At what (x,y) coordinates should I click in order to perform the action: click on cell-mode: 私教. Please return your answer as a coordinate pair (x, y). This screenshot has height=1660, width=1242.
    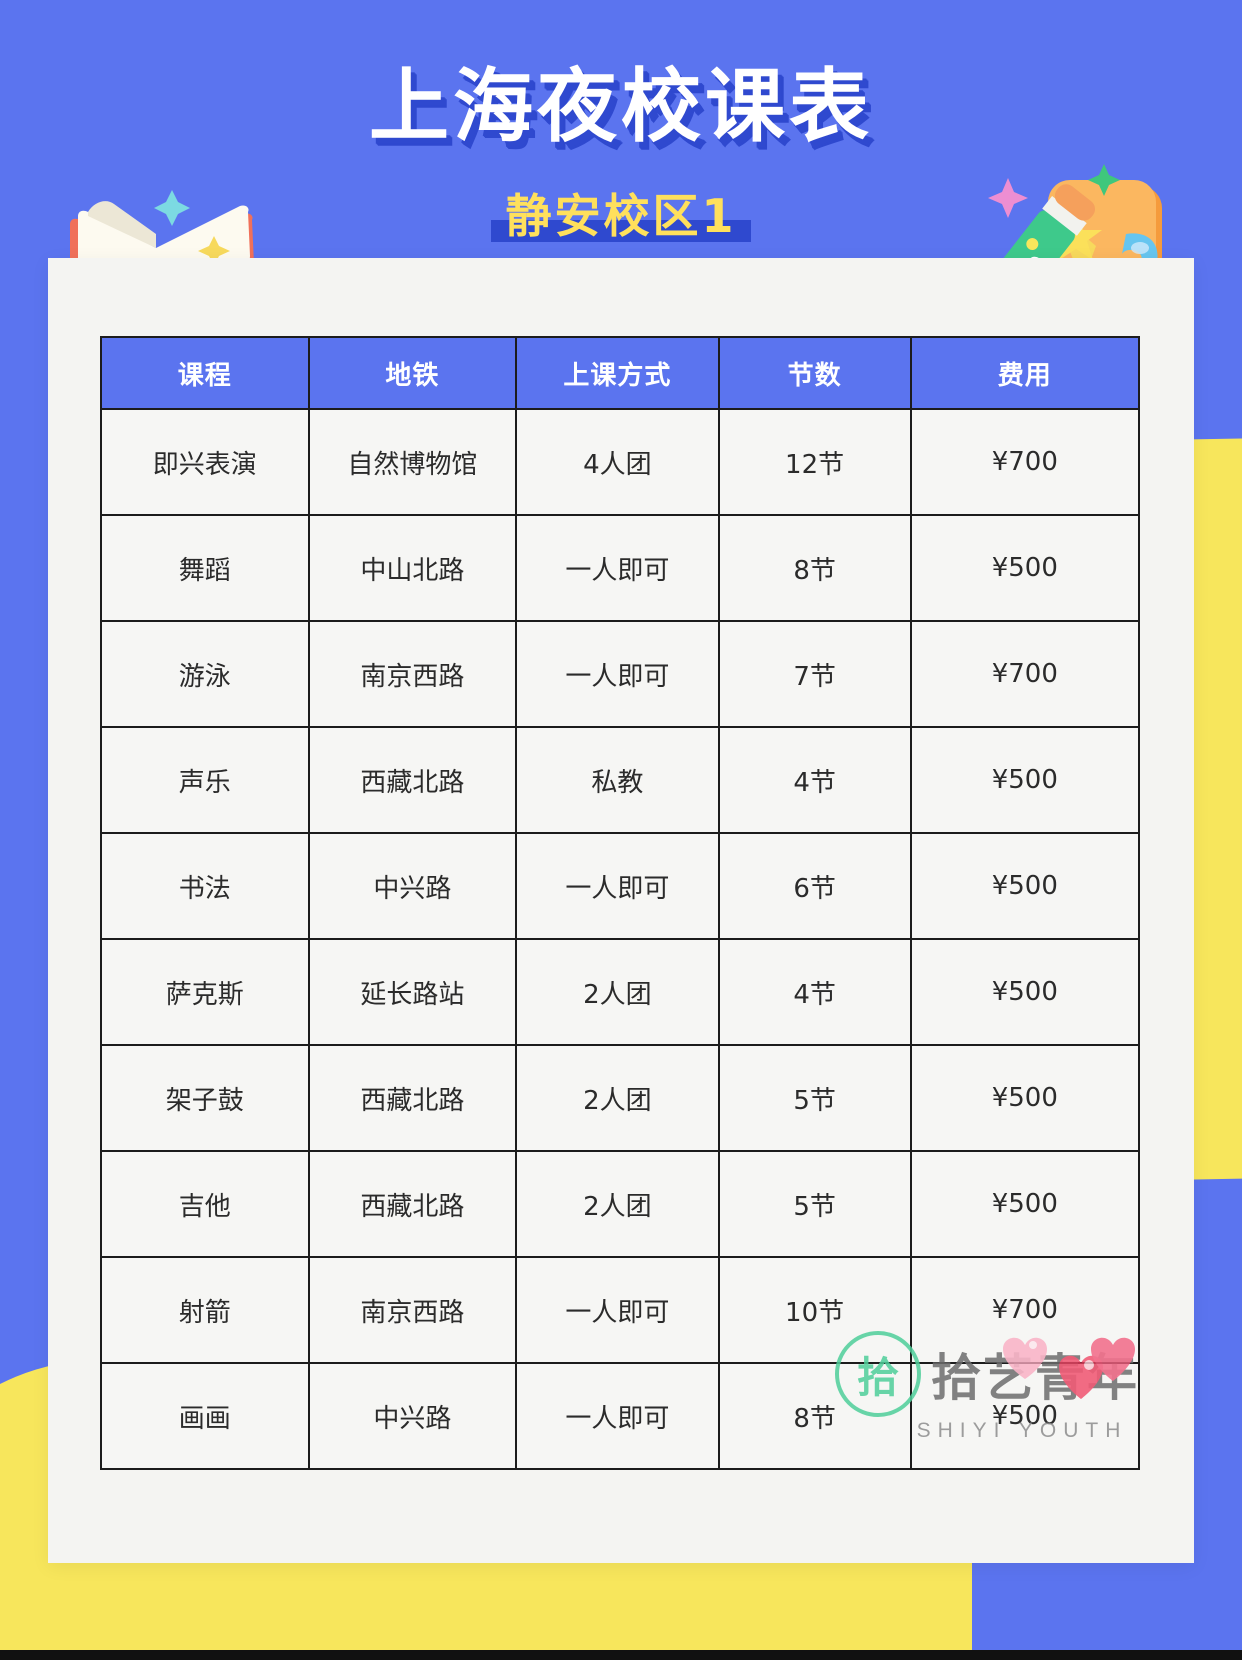
    Looking at the image, I should click on (617, 780).